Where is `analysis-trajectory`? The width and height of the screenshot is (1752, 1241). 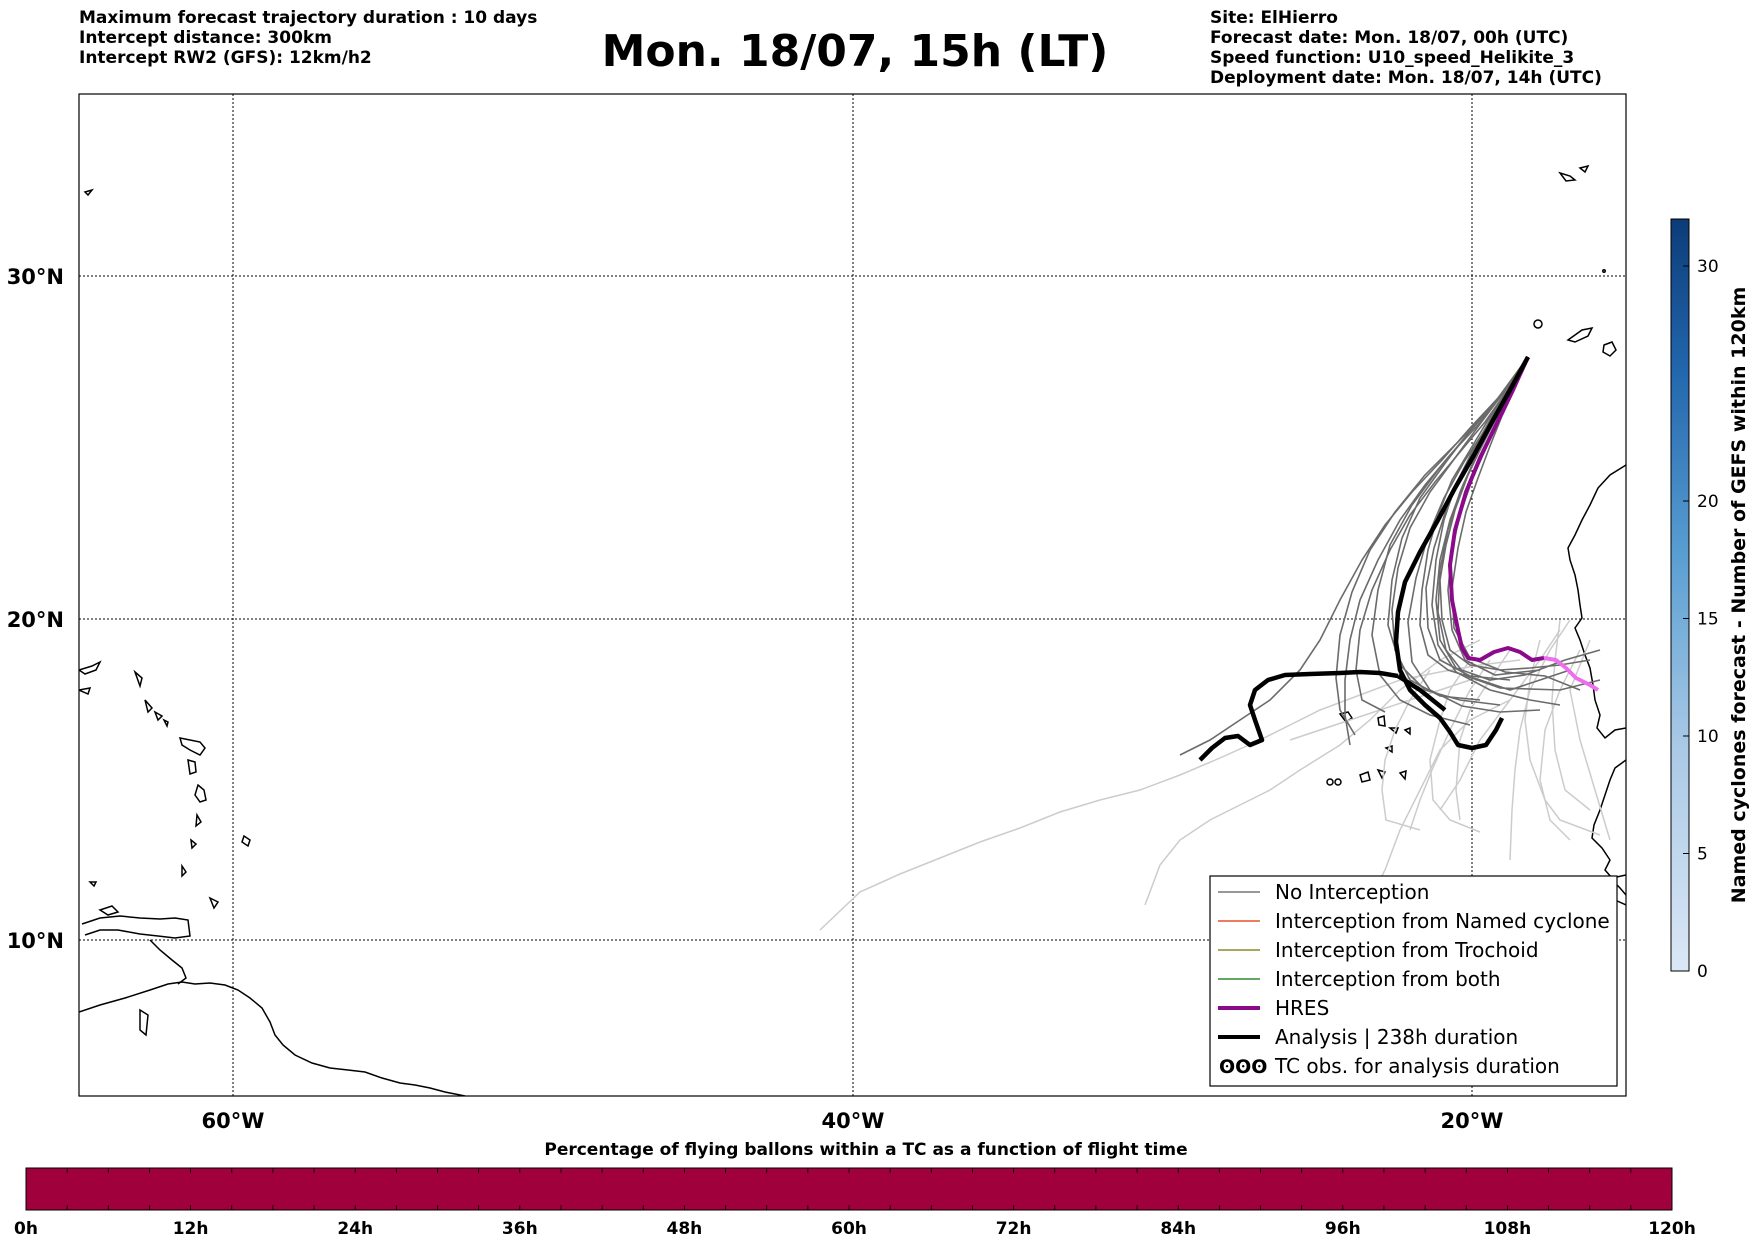 analysis-trajectory is located at coordinates (1461, 553).